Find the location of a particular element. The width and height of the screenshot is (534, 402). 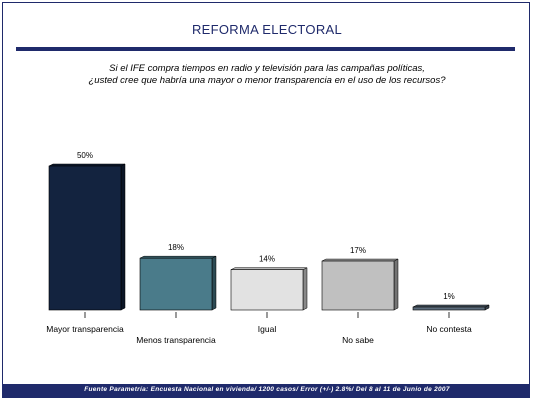

x-tick-label: Mayor transparencia is located at coordinates (85, 329).